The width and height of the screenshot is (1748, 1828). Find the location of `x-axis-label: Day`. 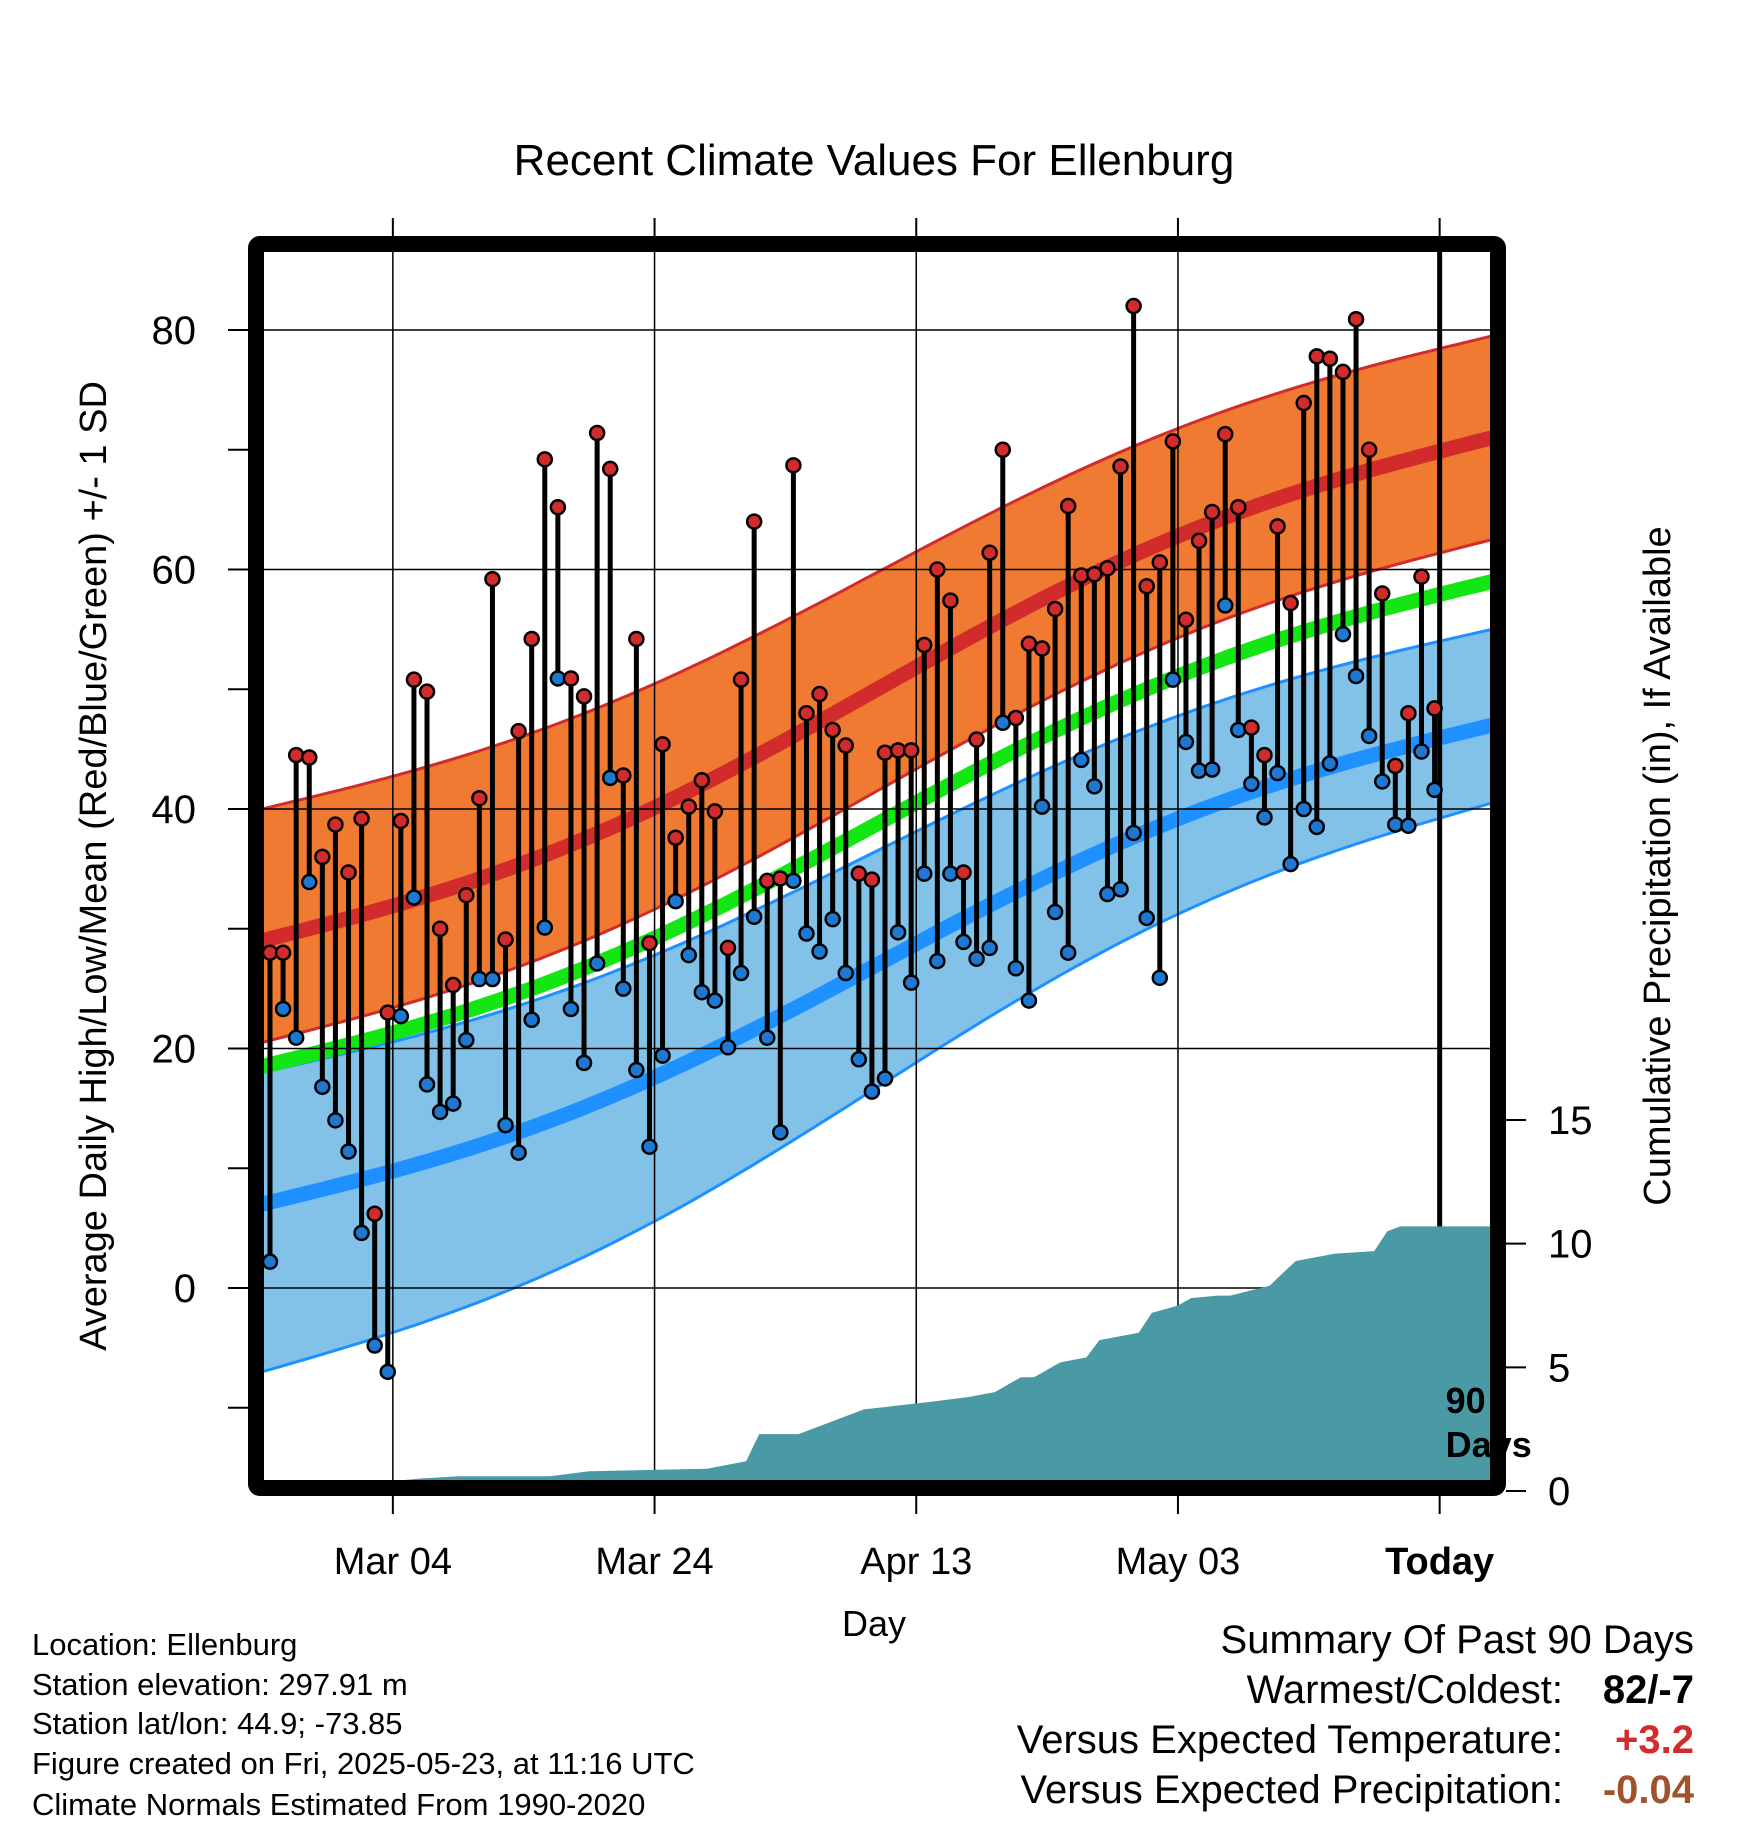

x-axis-label: Day is located at coordinates (874, 1623).